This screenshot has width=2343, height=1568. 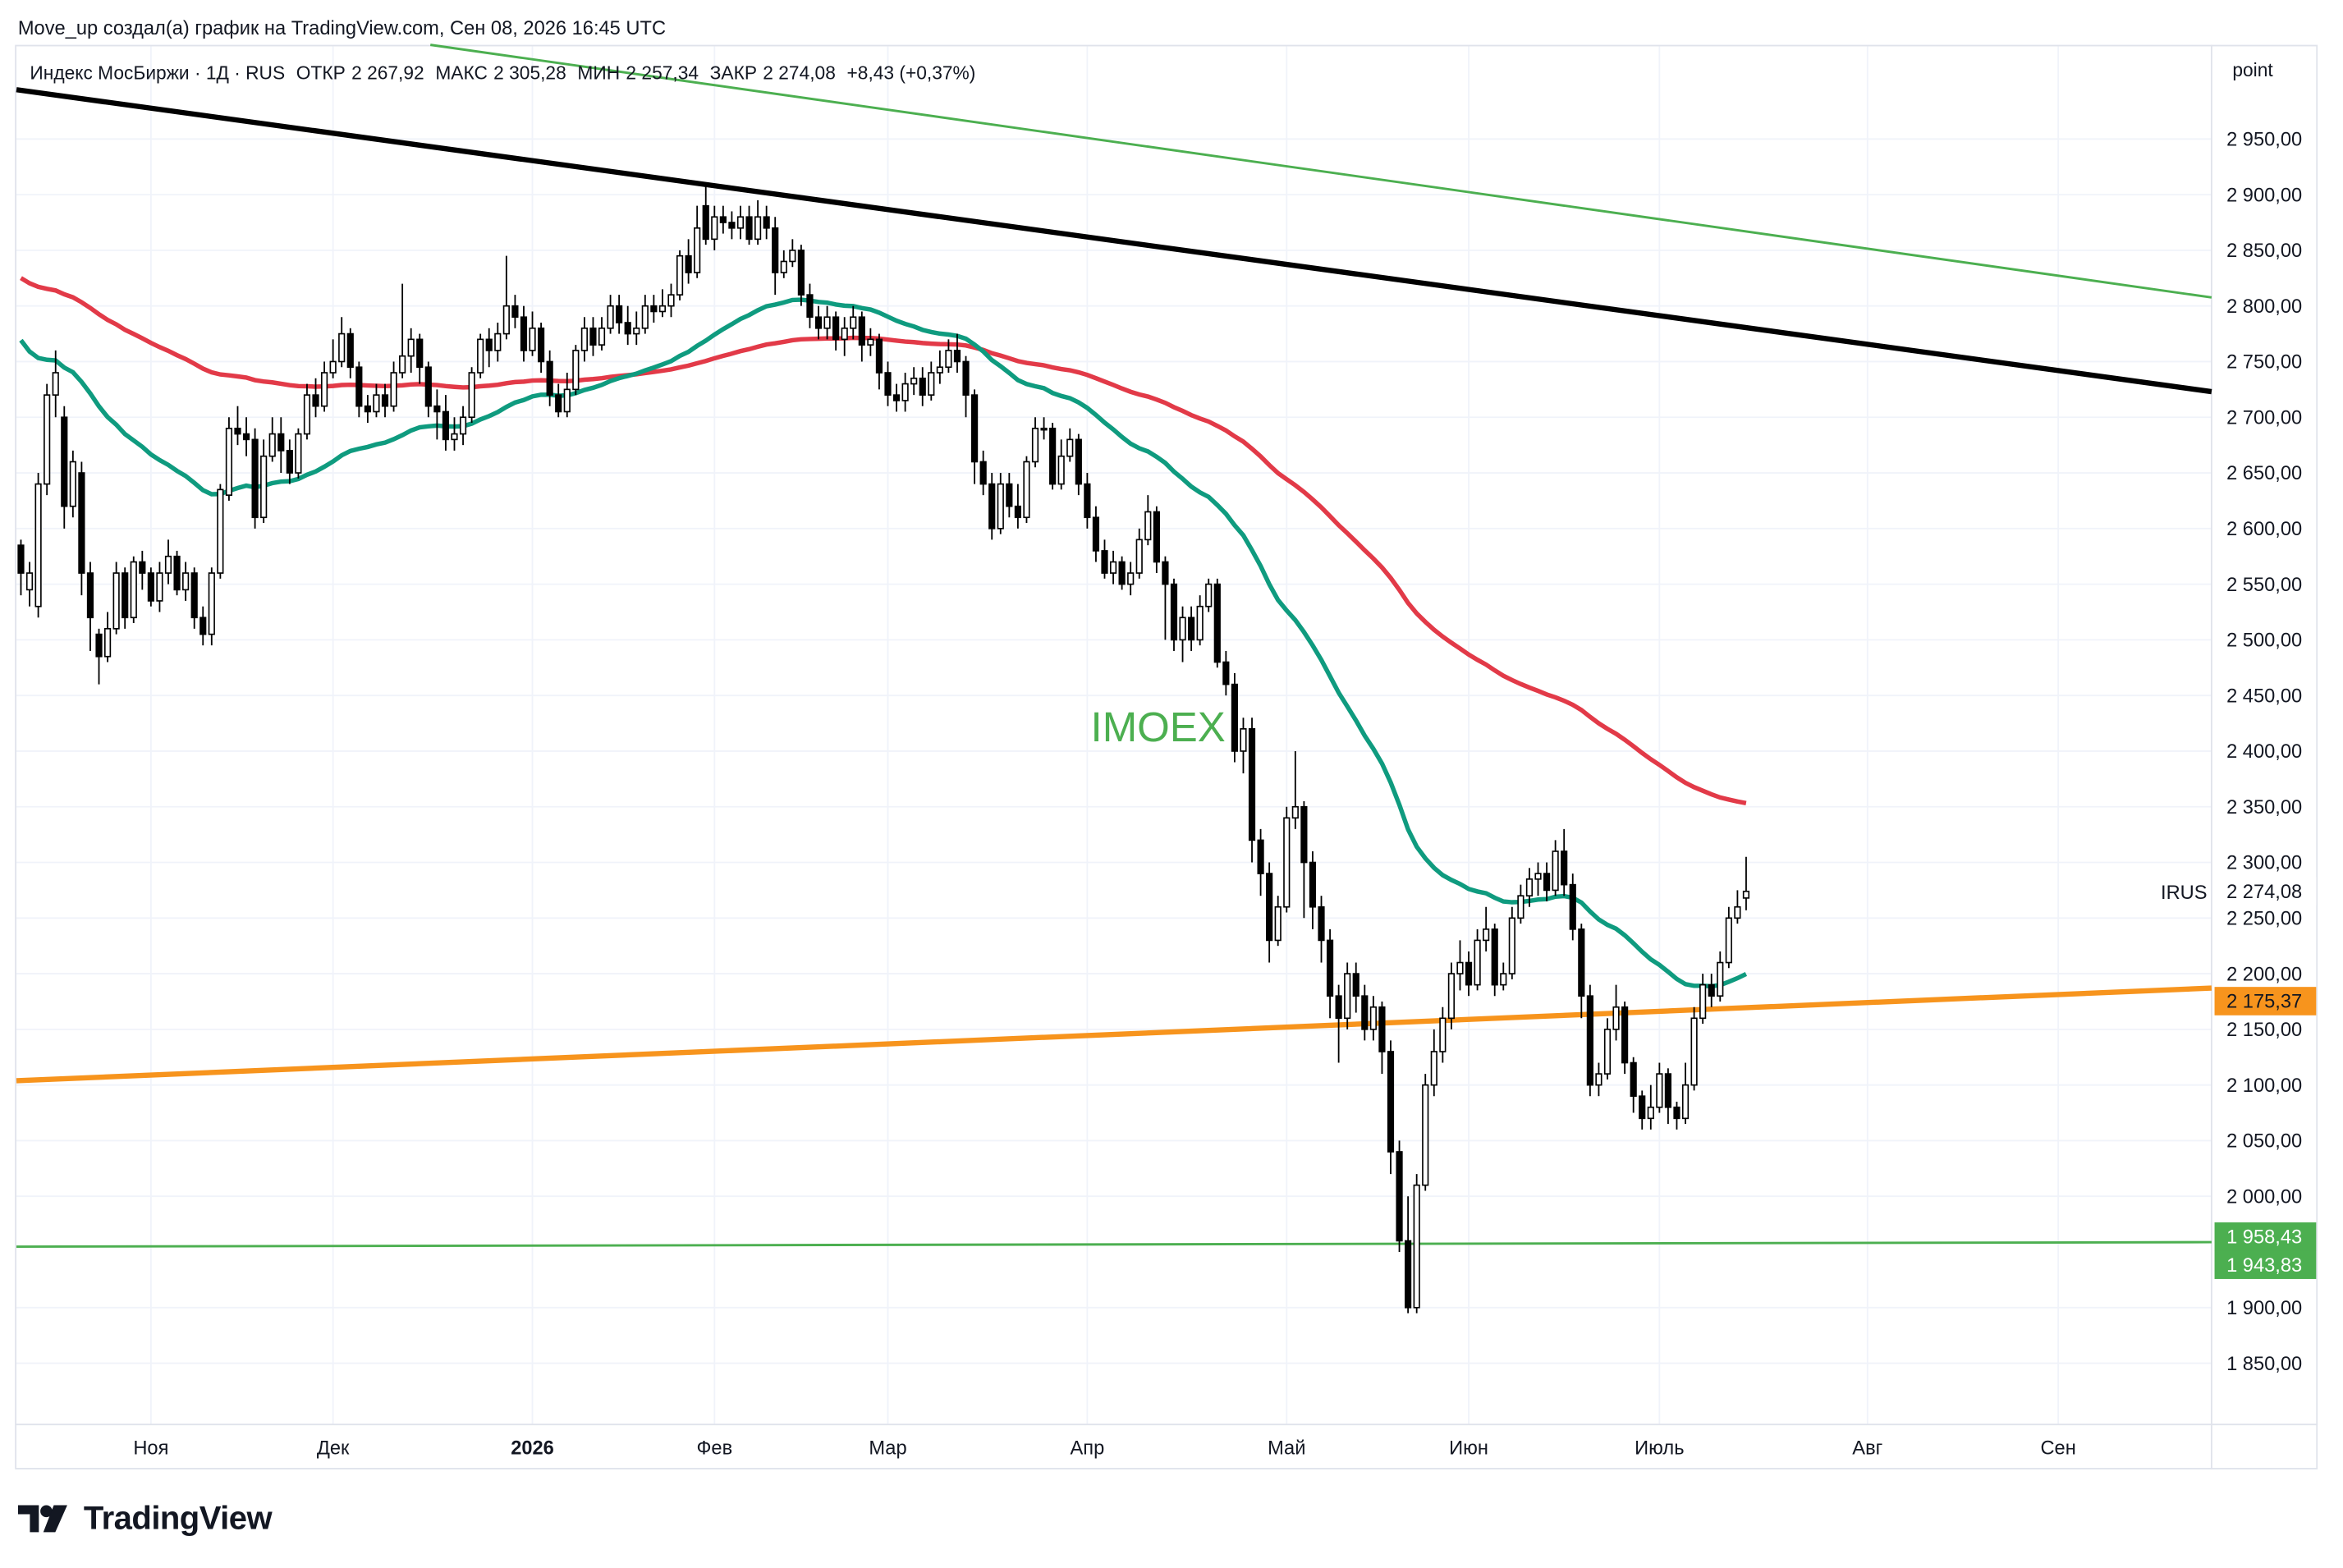 I want to click on time-tick-label: Дек, so click(x=333, y=1449).